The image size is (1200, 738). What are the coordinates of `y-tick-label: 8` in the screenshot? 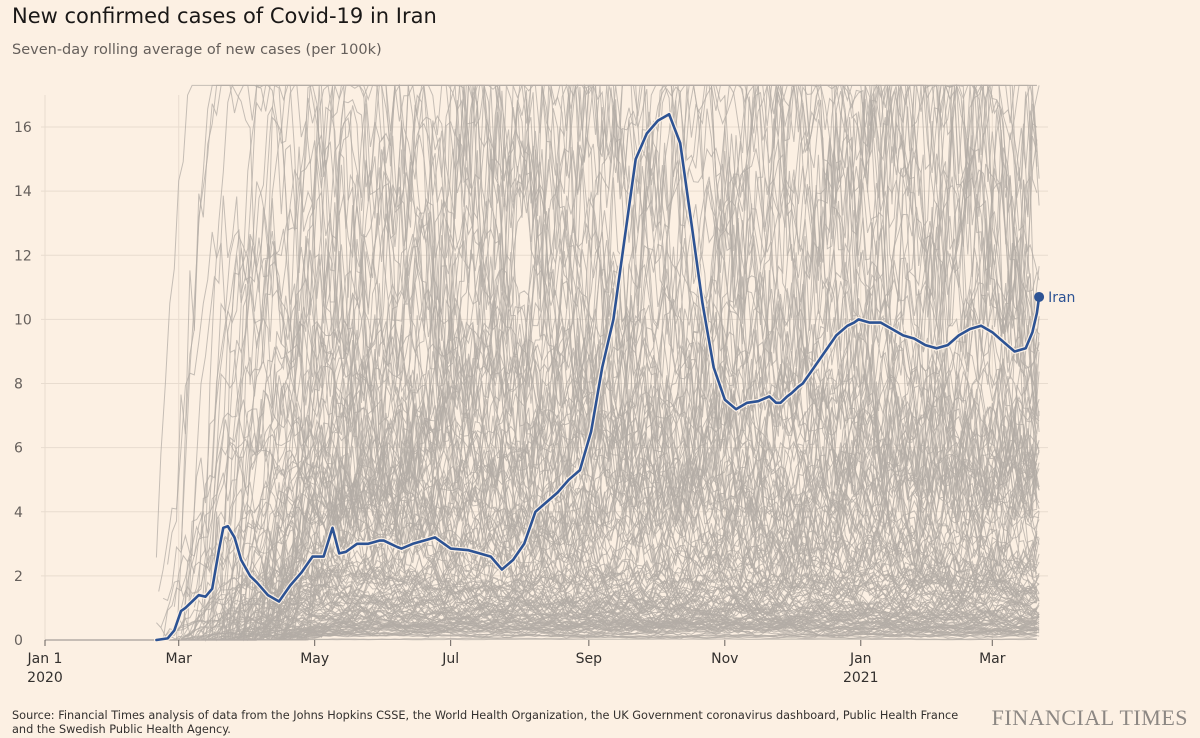 It's located at (18, 385).